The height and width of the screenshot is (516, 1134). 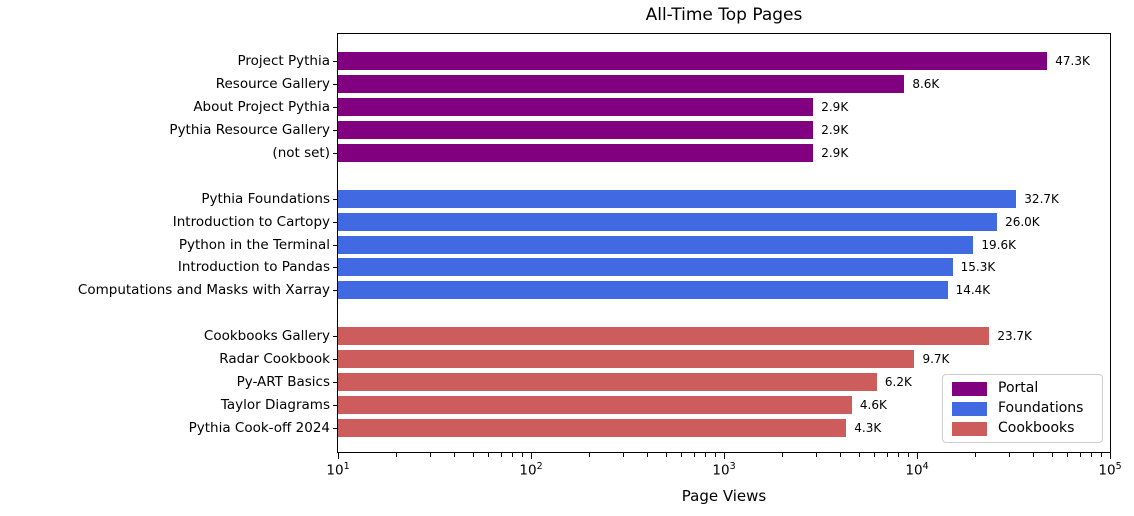 What do you see at coordinates (531, 470) in the screenshot?
I see `x-tick-label: 102` at bounding box center [531, 470].